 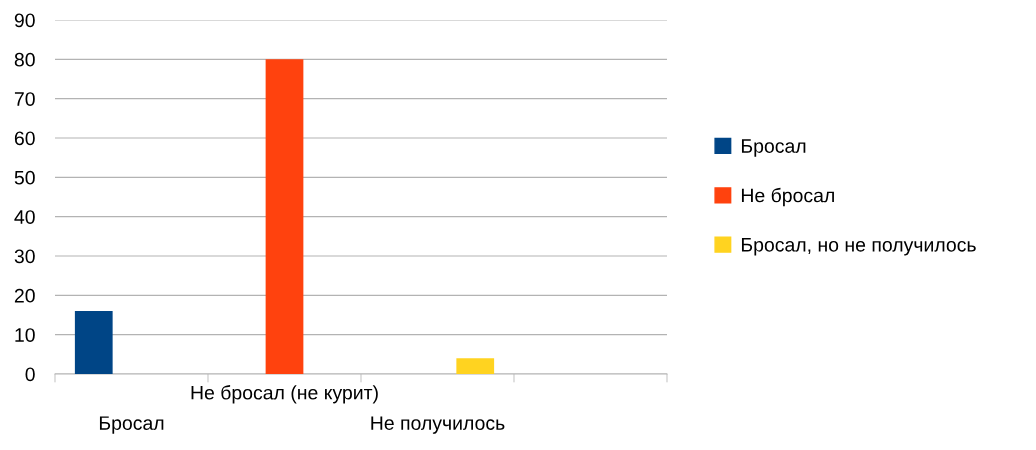 I want to click on y-tick-label: 70, so click(x=24, y=99).